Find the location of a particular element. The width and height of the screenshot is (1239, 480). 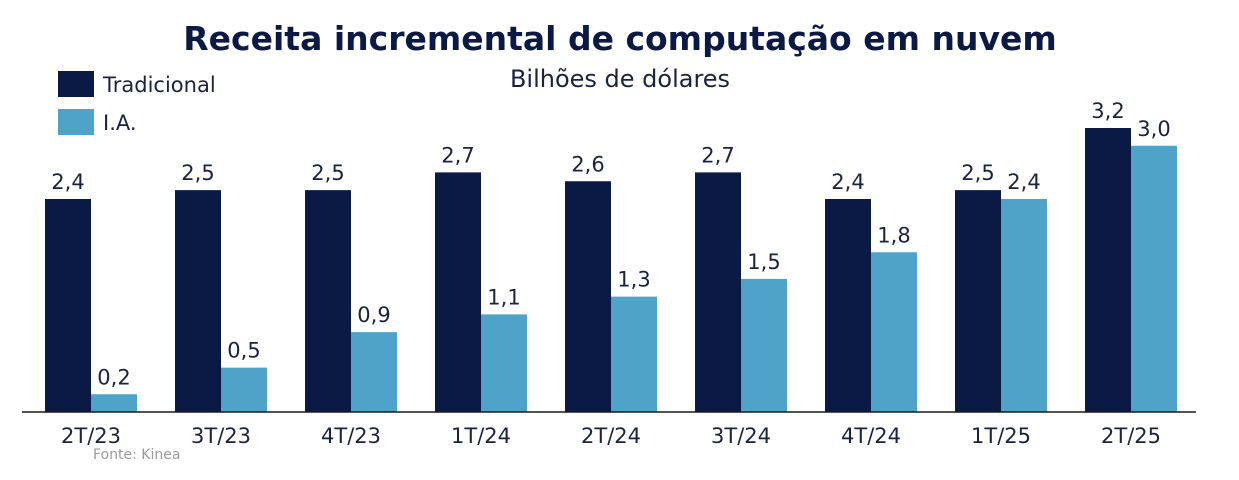

value-label-tradicional-5: 2,7 is located at coordinates (717, 155).